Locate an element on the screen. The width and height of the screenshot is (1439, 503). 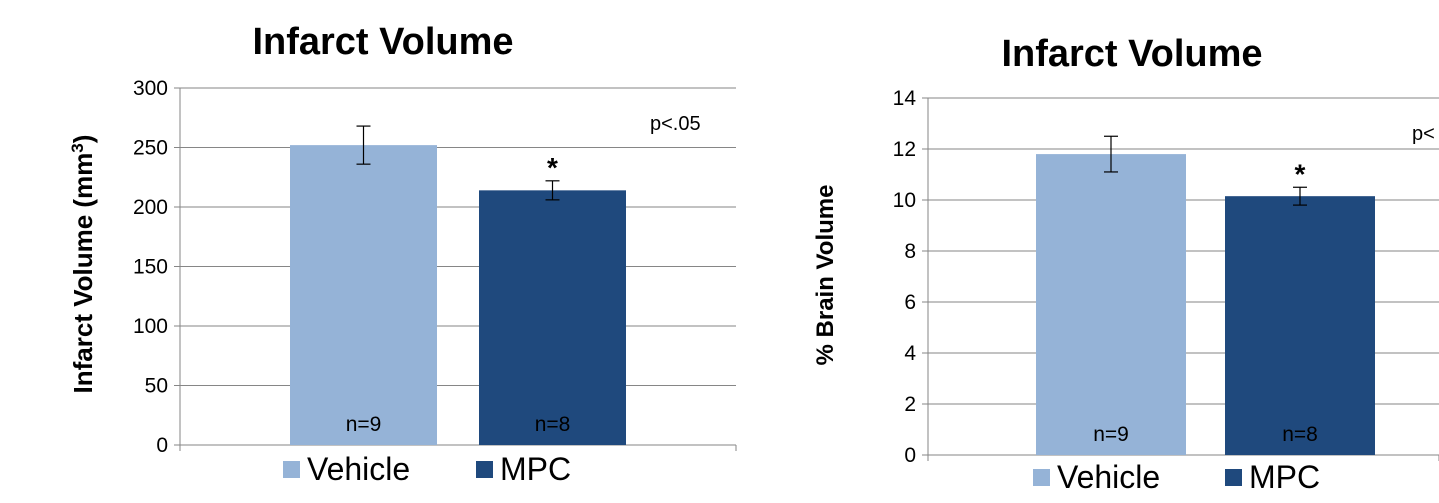
y-tick-label: 8 is located at coordinates (910, 251).